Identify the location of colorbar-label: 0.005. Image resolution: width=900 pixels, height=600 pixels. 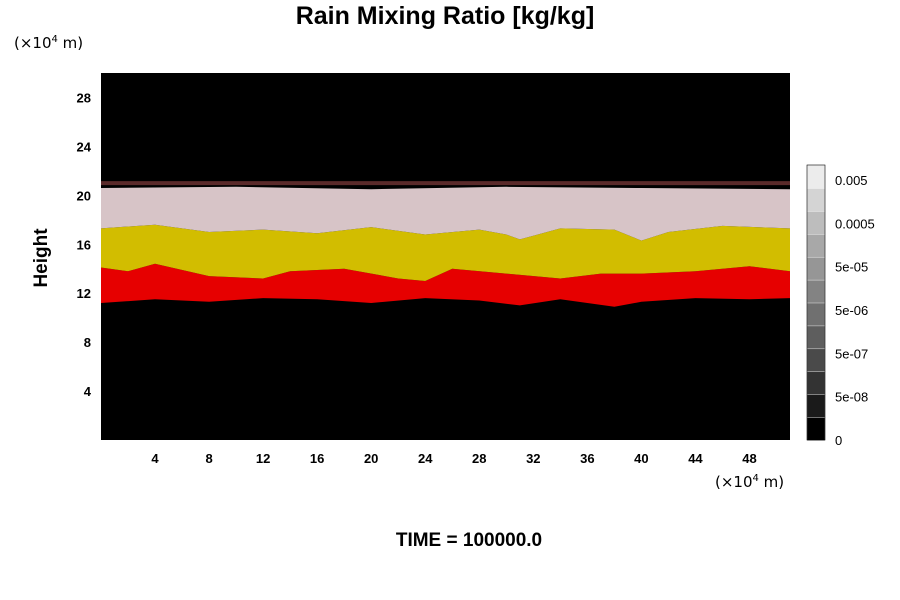
(851, 180).